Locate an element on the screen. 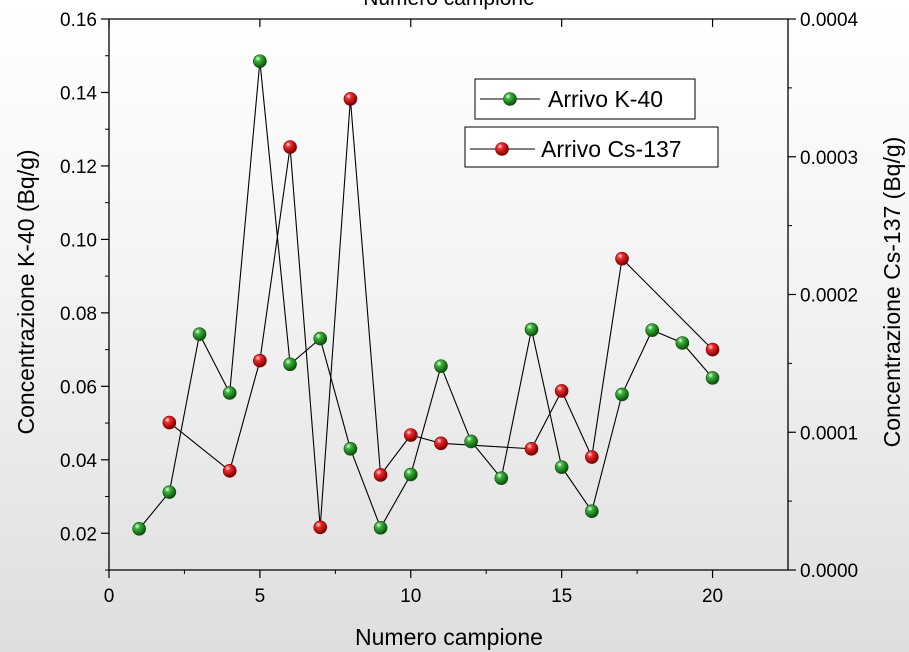 The width and height of the screenshot is (909, 652). y-left-tick-label: 0.12 is located at coordinates (78, 167).